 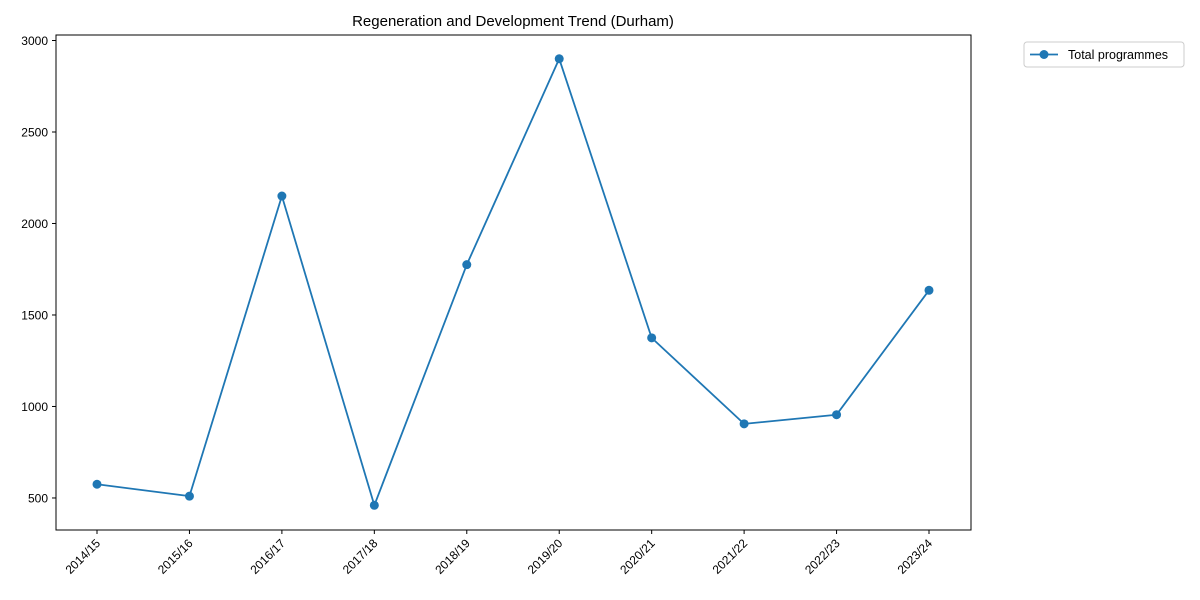 I want to click on x-tick-label: 2014/15, so click(x=83, y=556).